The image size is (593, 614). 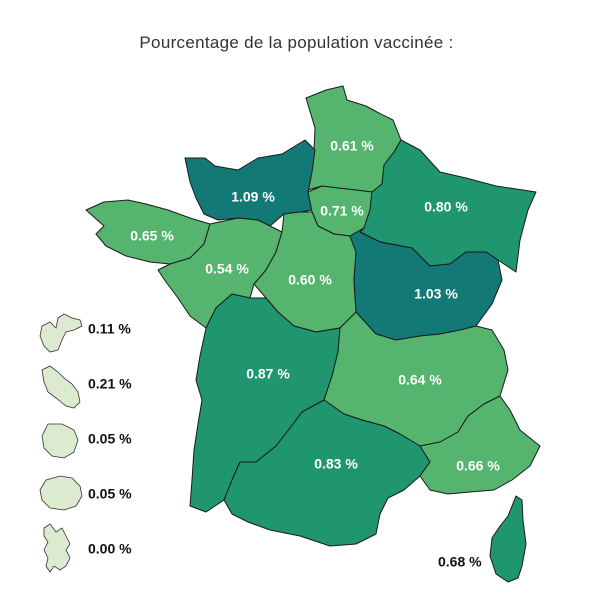 I want to click on label-auvergne-rhone-alpes: 0.64 %, so click(x=420, y=380).